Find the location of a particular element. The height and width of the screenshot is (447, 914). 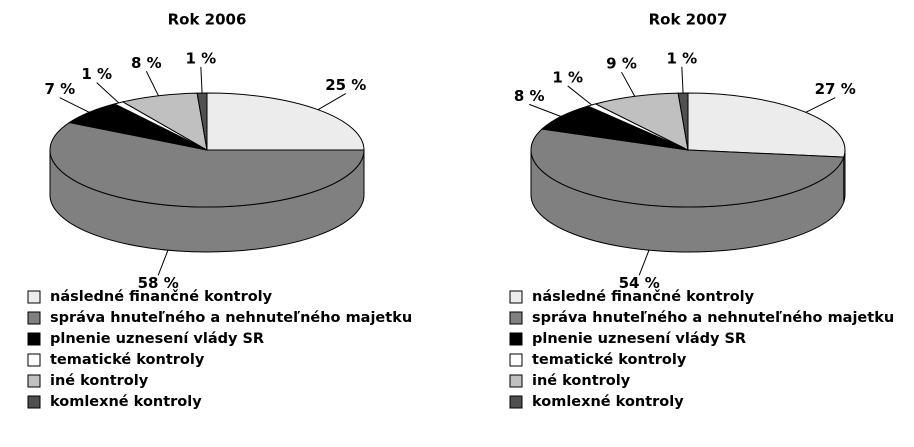

data-label: 9 % is located at coordinates (621, 64).